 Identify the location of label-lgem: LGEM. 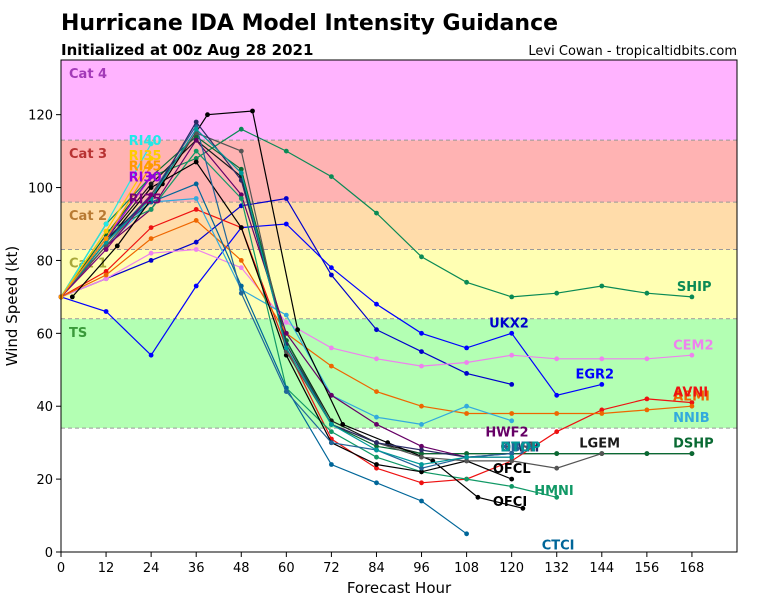
(599, 444).